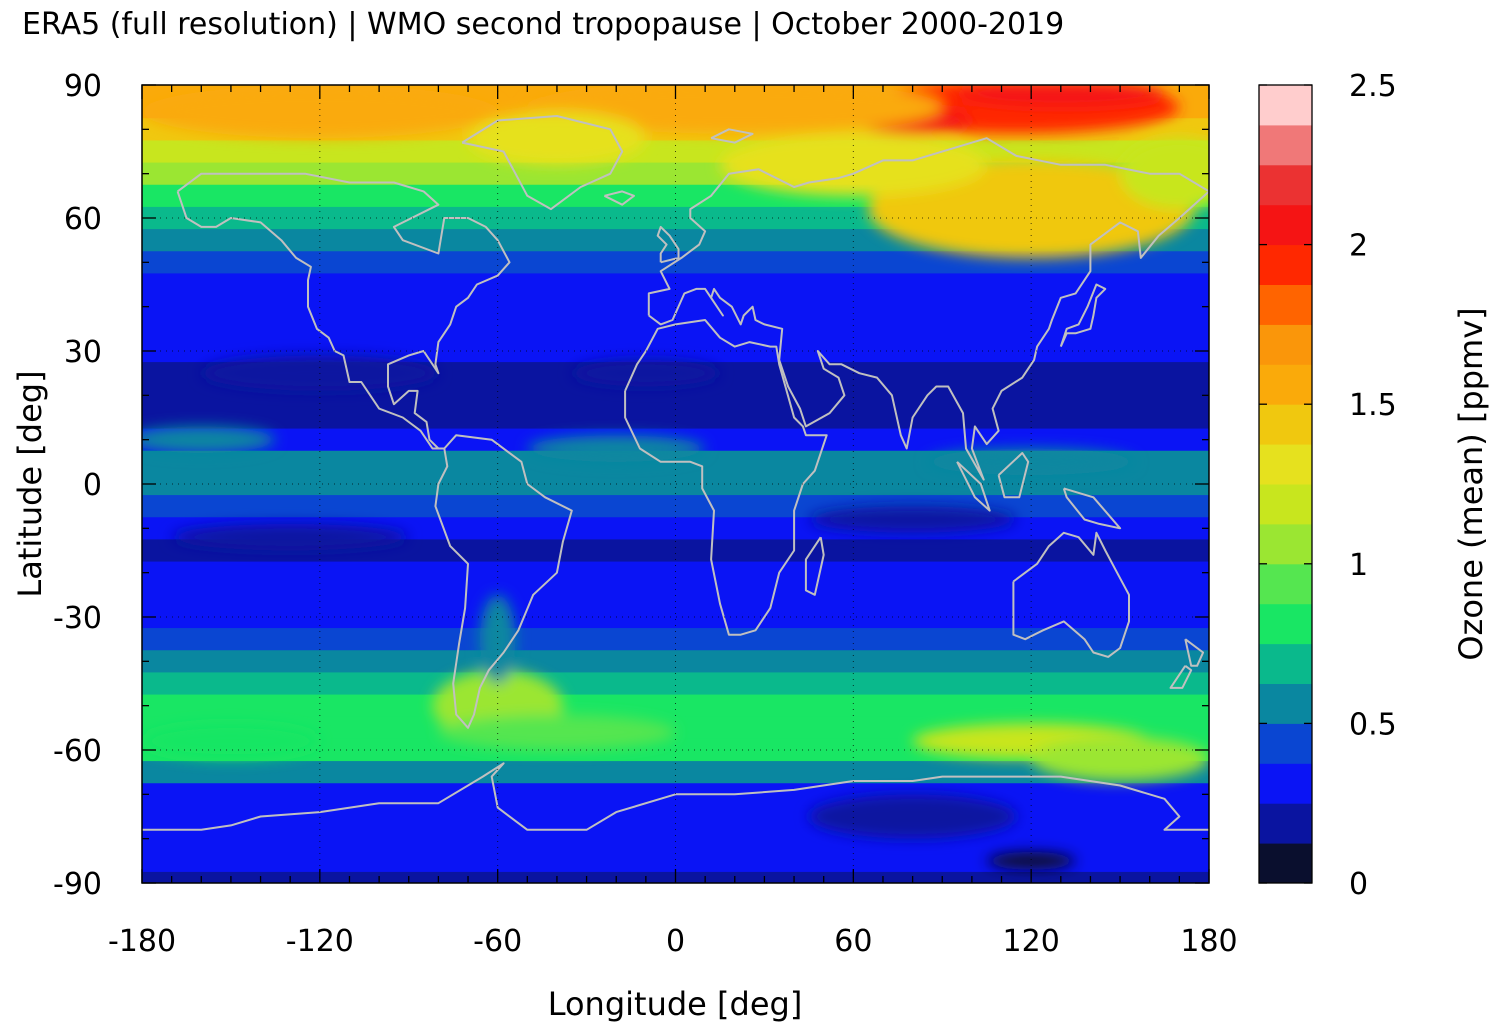  I want to click on colorbar-frame, so click(1285, 484).